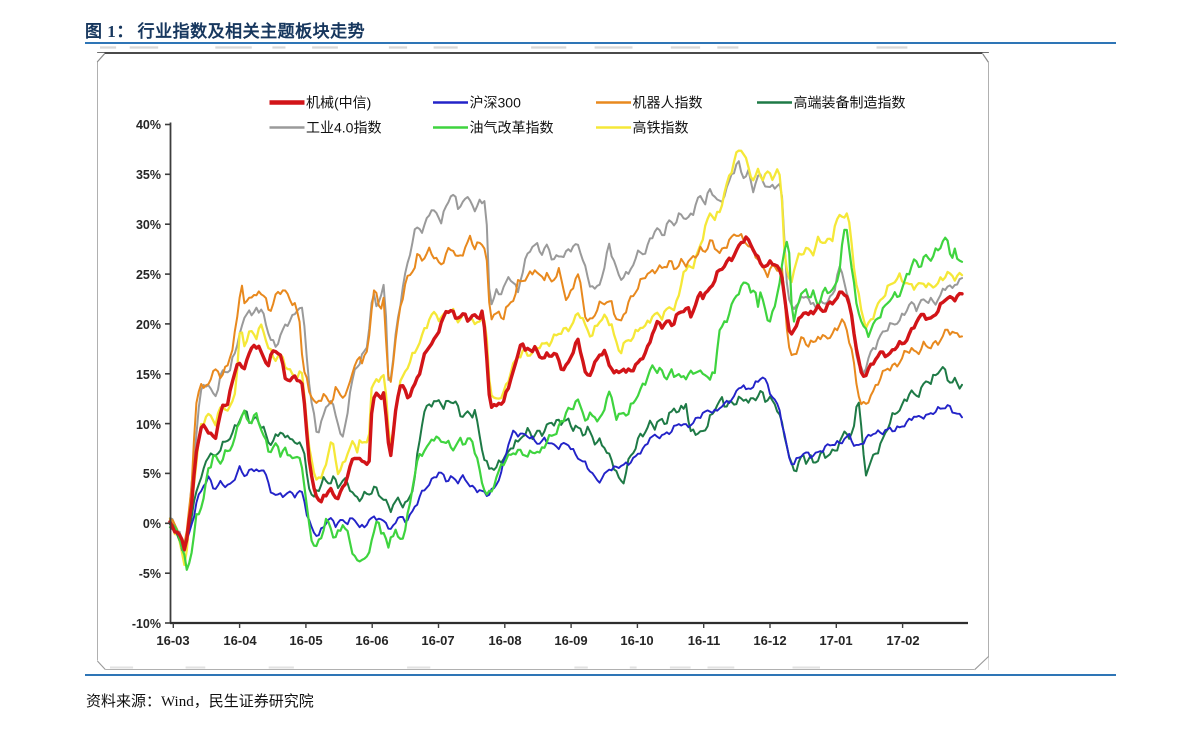 The width and height of the screenshot is (1191, 729). What do you see at coordinates (343, 128) in the screenshot?
I see `svg-text: 工业4.0指数` at bounding box center [343, 128].